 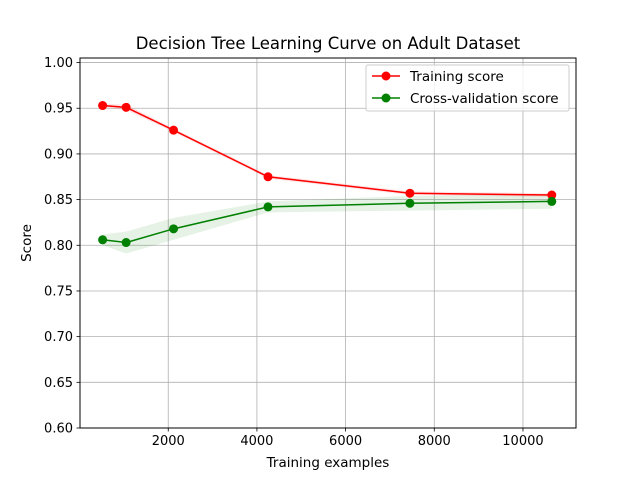 I want to click on y-tick-label: 0.65, so click(x=58, y=383).